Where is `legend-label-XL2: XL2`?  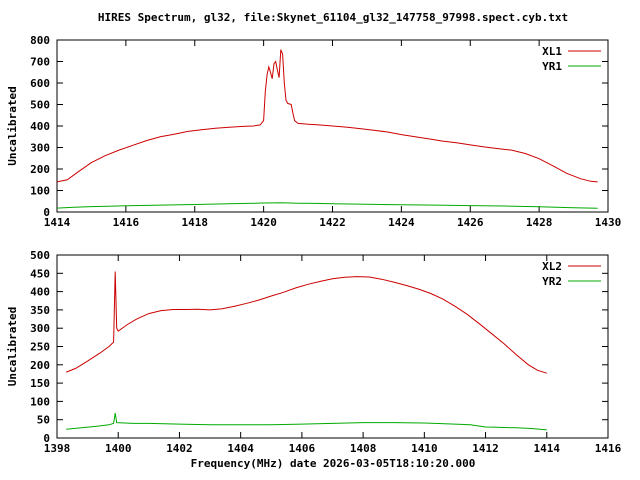 legend-label-XL2: XL2 is located at coordinates (552, 266).